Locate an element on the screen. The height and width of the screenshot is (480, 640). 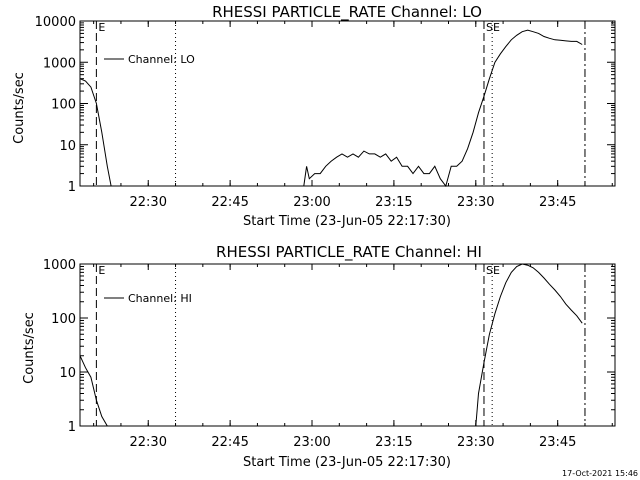
y-tick-label: 10000 is located at coordinates (55, 22).